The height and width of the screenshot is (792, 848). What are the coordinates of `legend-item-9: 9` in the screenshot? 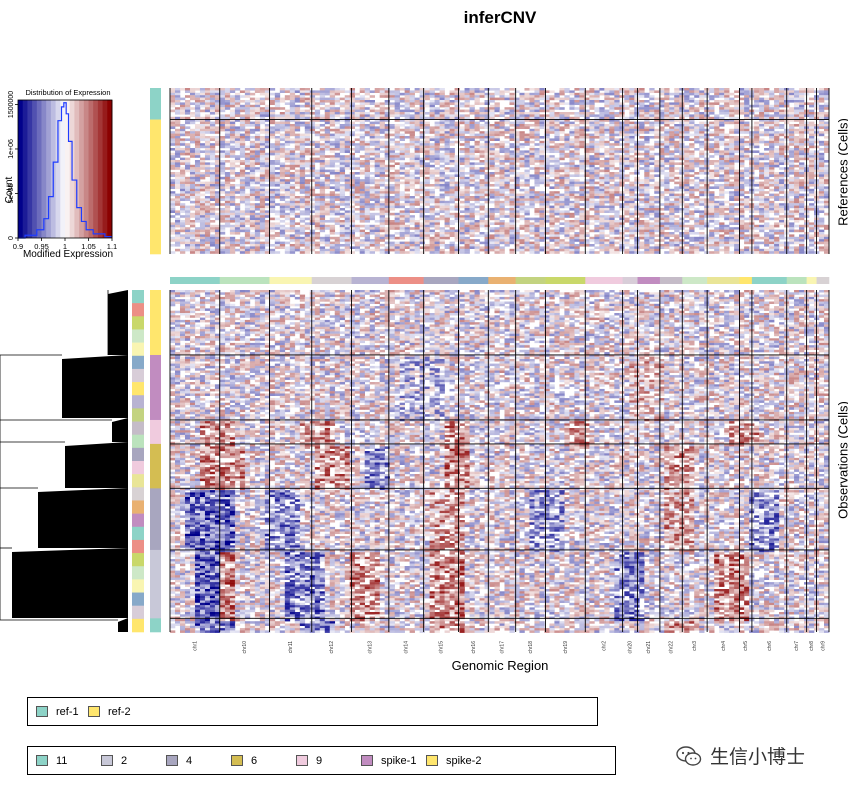 It's located at (309, 760).